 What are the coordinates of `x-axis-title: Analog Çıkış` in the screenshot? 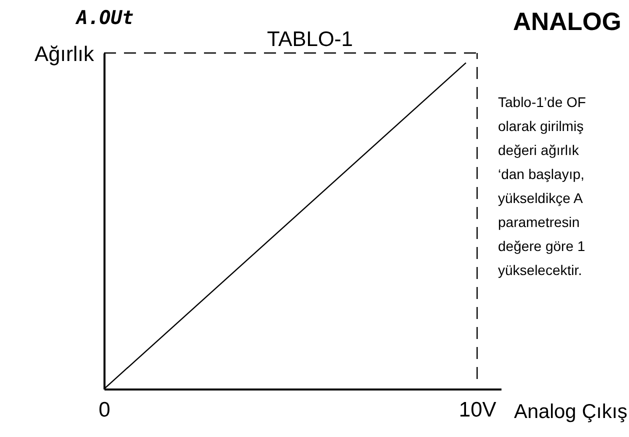 It's located at (571, 412).